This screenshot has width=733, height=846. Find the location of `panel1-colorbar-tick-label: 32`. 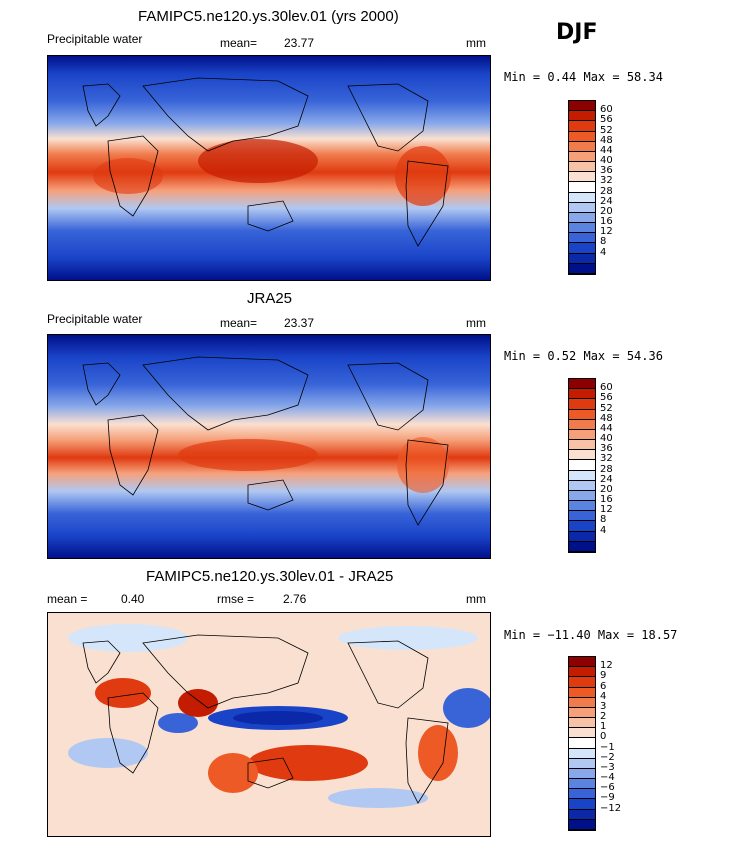

panel1-colorbar-tick-label: 32 is located at coordinates (606, 181).